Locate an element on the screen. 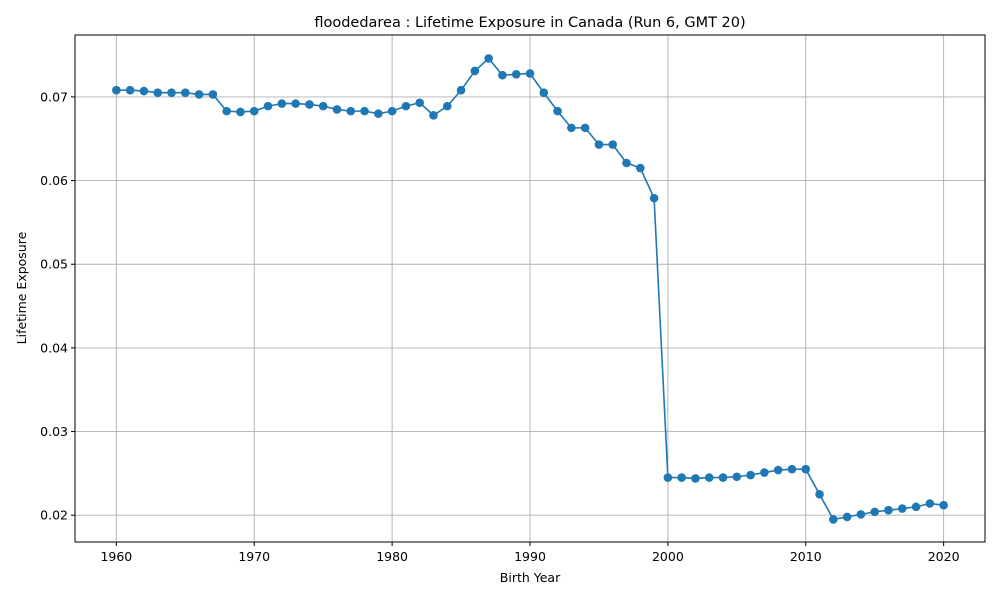 Image resolution: width=1000 pixels, height=600 pixels. y-axis-label: Lifetime Exposure is located at coordinates (21, 287).